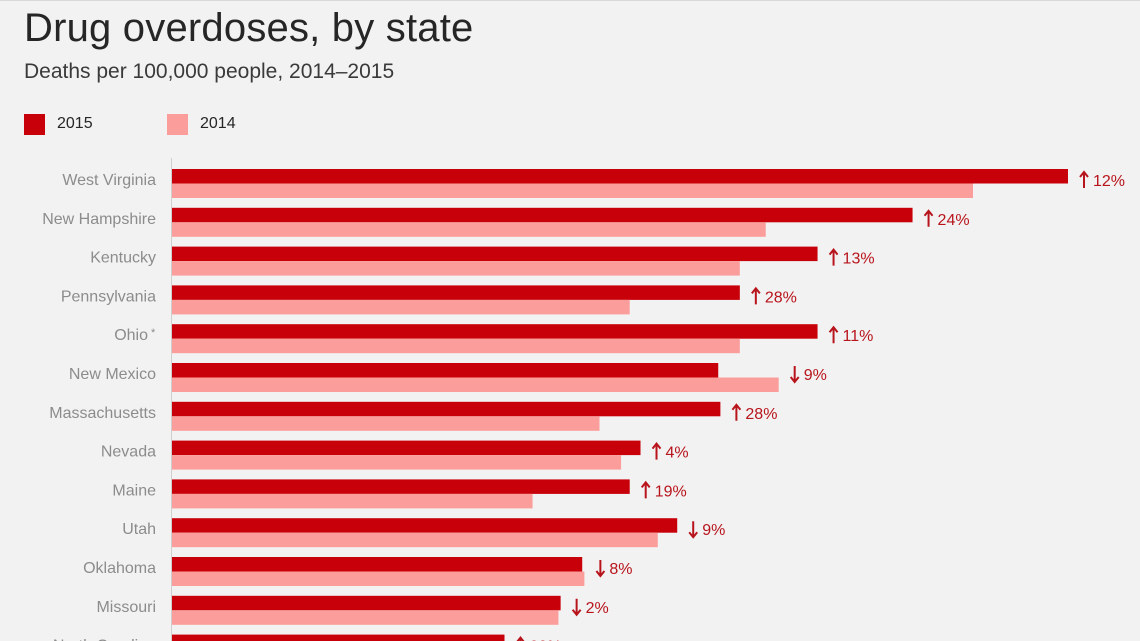 This screenshot has width=1140, height=641. Describe the element at coordinates (249, 28) in the screenshot. I see `chart-title: Drug overdoses, by state` at that location.